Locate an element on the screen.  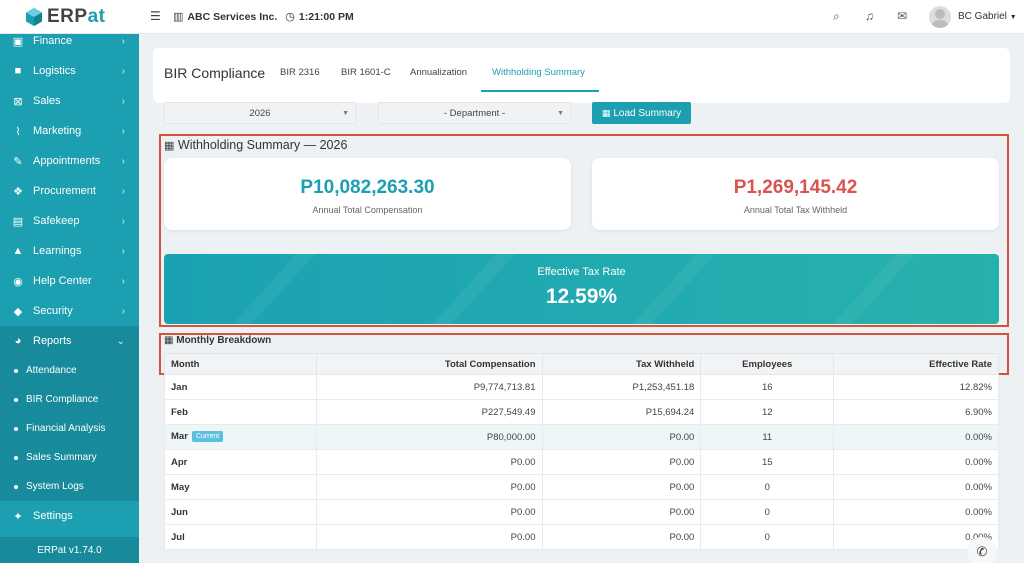
cell-employees: 11 is located at coordinates (767, 437).